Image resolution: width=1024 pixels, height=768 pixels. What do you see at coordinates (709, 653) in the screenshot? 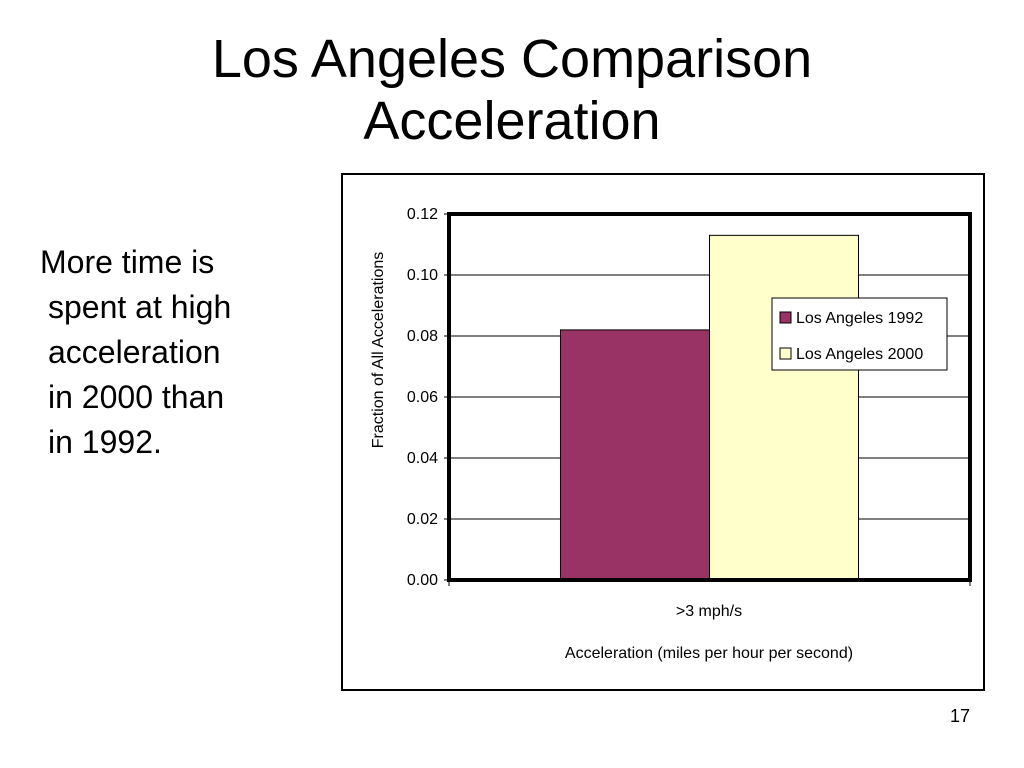
I see `x-axis-title: Acceleration (miles per hour per second)` at bounding box center [709, 653].